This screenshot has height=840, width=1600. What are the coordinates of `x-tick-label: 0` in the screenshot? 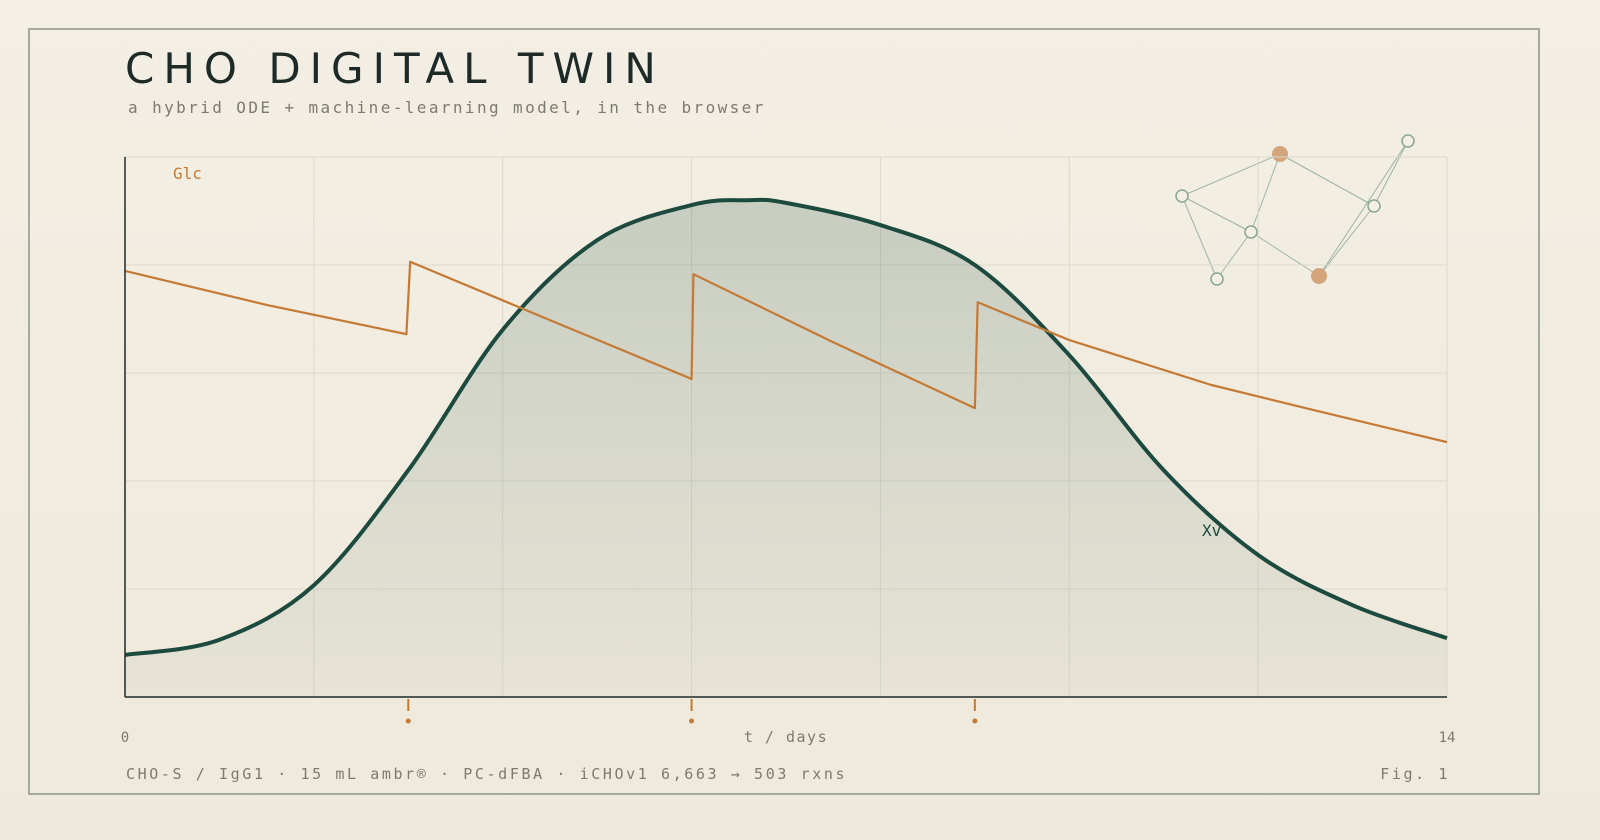 It's located at (125, 738).